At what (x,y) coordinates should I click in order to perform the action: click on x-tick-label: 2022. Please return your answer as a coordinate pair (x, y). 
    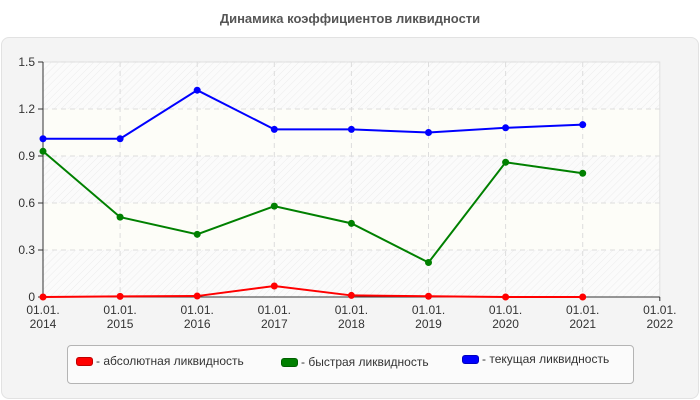
    Looking at the image, I should click on (659, 324).